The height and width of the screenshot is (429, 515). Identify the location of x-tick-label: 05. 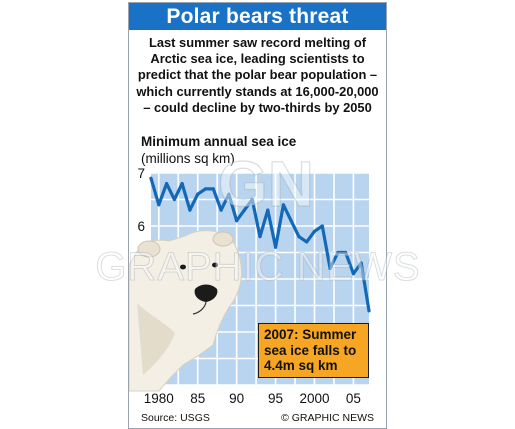
(353, 398).